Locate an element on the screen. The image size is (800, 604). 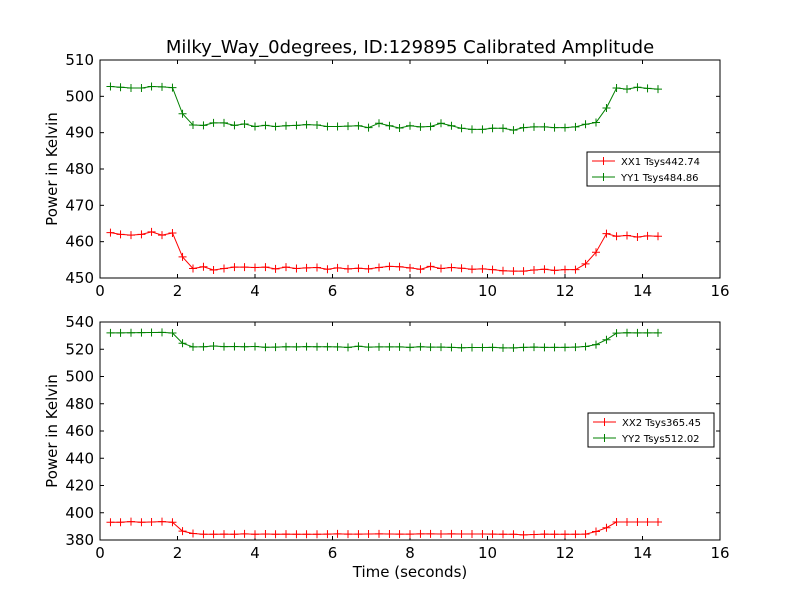
x-tick-label: 8 is located at coordinates (410, 291).